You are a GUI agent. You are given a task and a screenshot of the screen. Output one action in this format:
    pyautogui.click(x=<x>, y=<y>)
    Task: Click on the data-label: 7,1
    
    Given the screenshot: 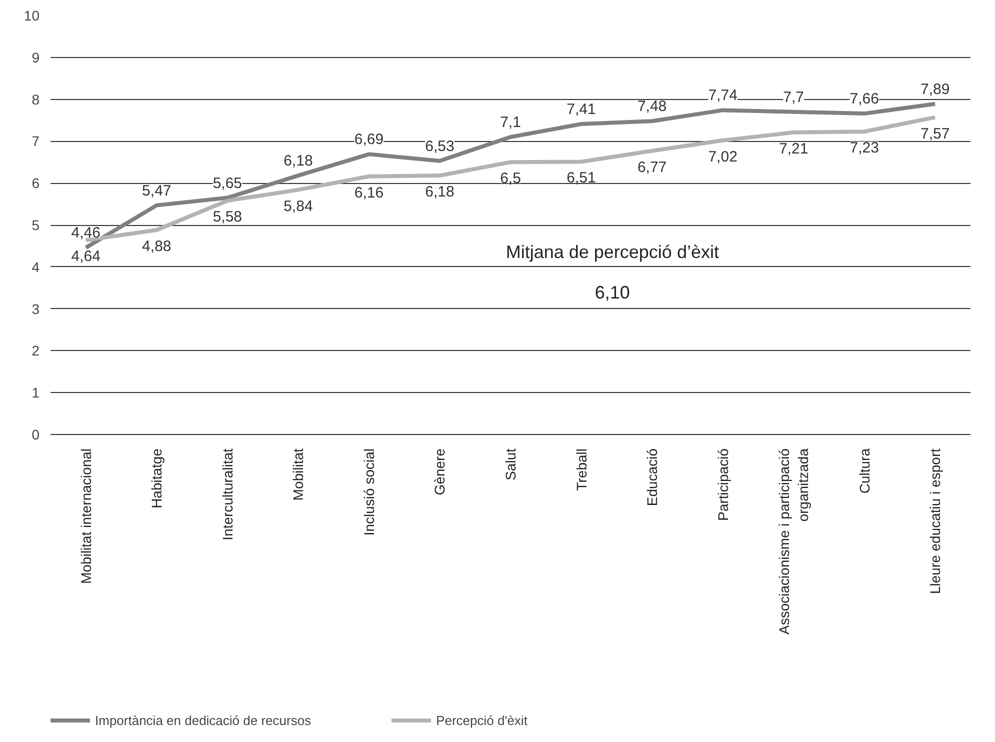 What is the action you would take?
    pyautogui.click(x=510, y=123)
    